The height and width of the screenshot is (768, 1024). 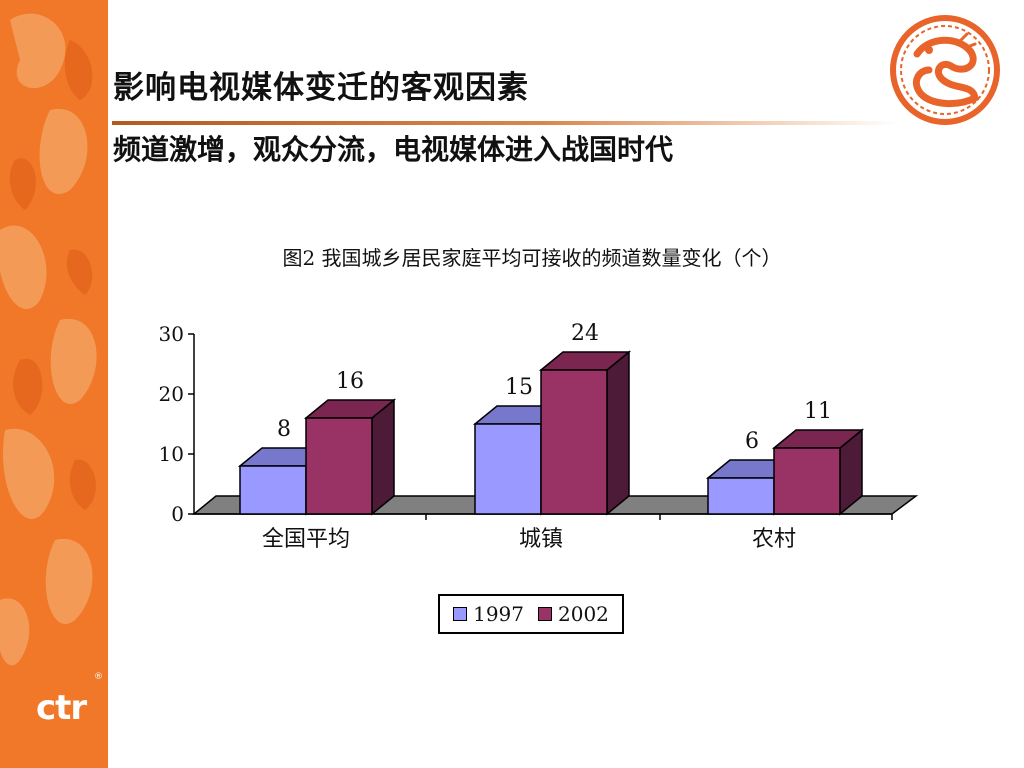 What do you see at coordinates (545, 614) in the screenshot?
I see `legend-swatch-2002` at bounding box center [545, 614].